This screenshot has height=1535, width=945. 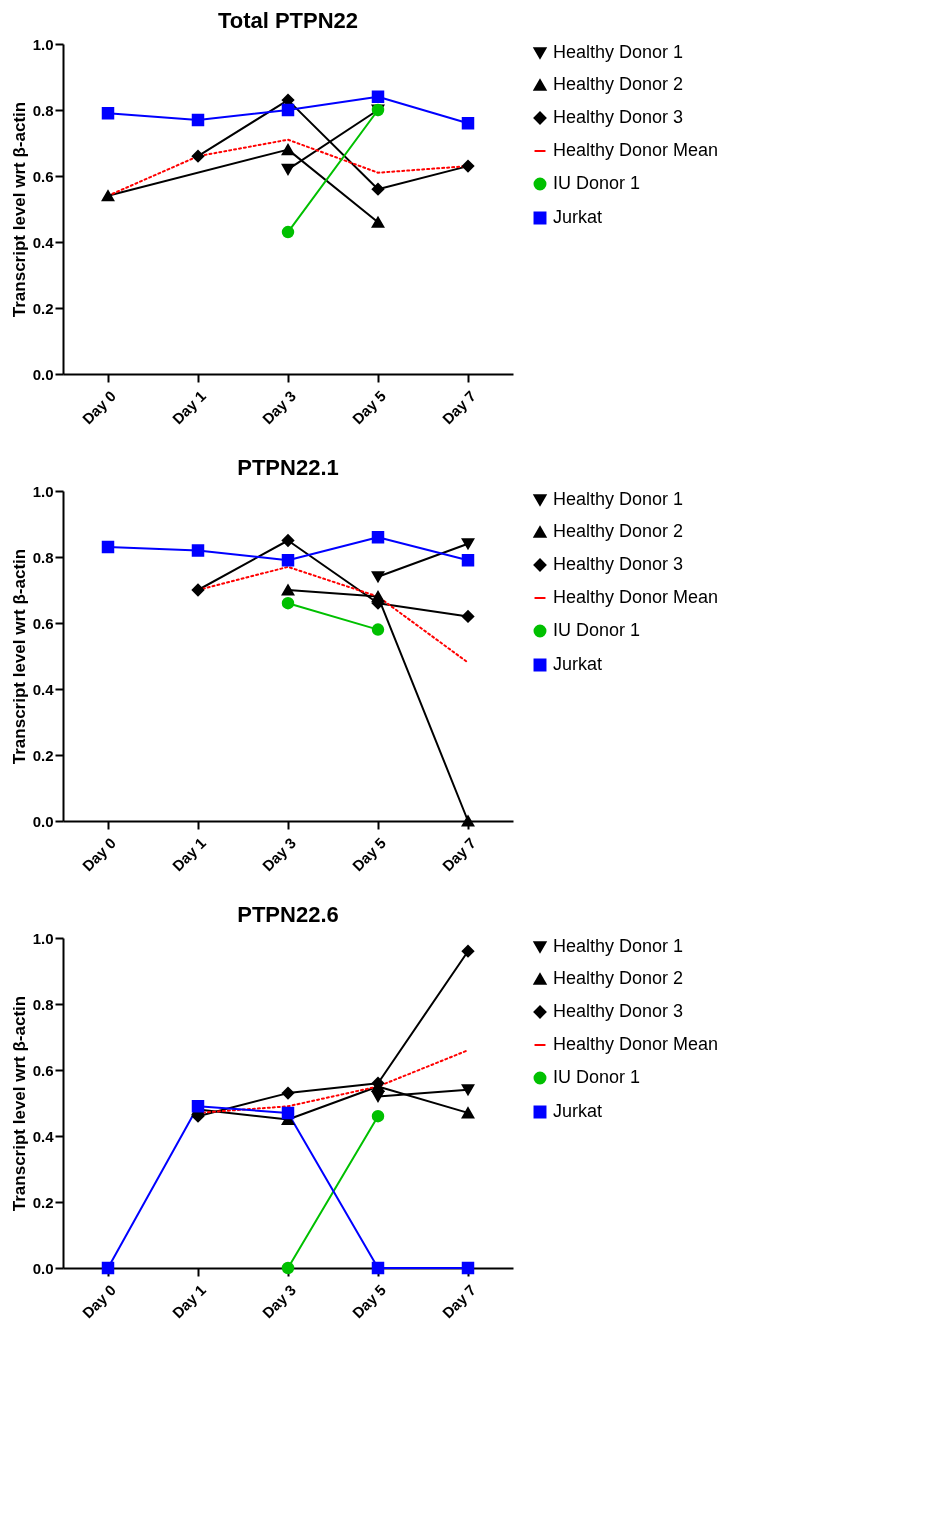 I want to click on chart-title: Total PTPN22, so click(x=288, y=20).